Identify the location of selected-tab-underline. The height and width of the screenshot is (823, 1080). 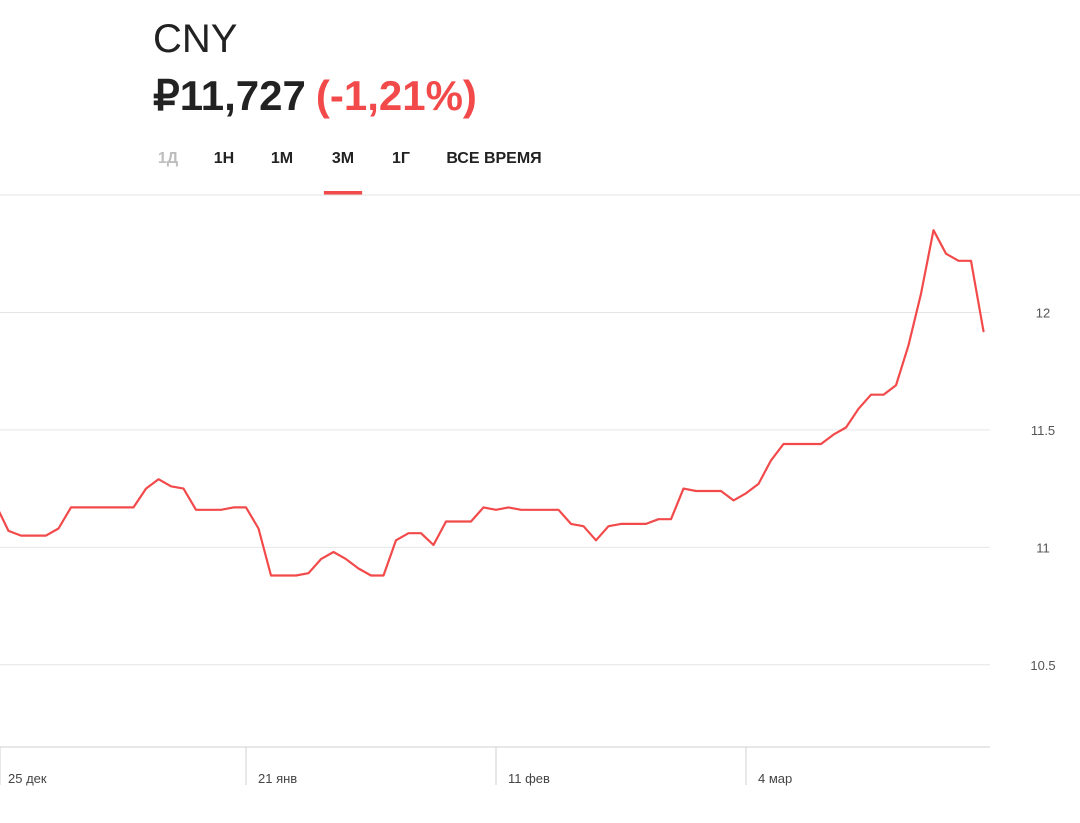
(343, 193).